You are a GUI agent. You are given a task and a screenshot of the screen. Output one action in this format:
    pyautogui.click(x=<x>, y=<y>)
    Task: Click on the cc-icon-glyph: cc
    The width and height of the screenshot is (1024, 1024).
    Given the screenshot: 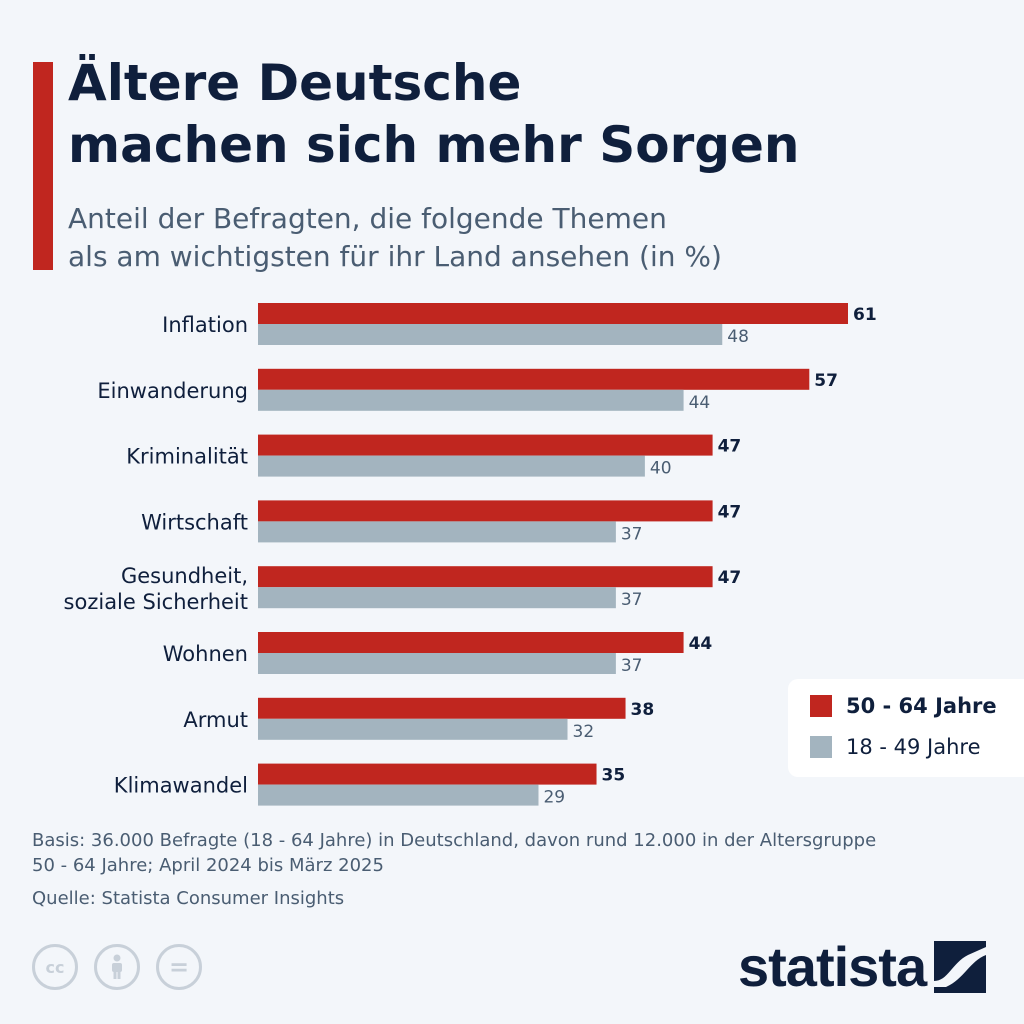 What is the action you would take?
    pyautogui.click(x=55, y=967)
    